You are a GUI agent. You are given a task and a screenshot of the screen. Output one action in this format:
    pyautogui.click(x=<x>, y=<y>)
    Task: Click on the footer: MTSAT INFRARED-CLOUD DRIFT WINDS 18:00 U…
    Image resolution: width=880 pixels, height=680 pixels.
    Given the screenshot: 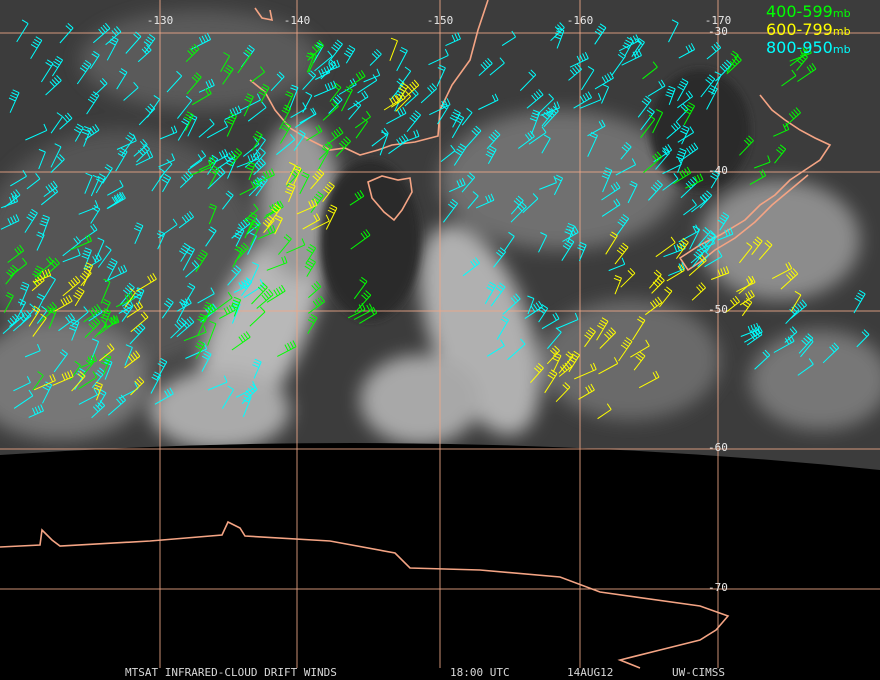 What is the action you would take?
    pyautogui.click(x=425, y=672)
    